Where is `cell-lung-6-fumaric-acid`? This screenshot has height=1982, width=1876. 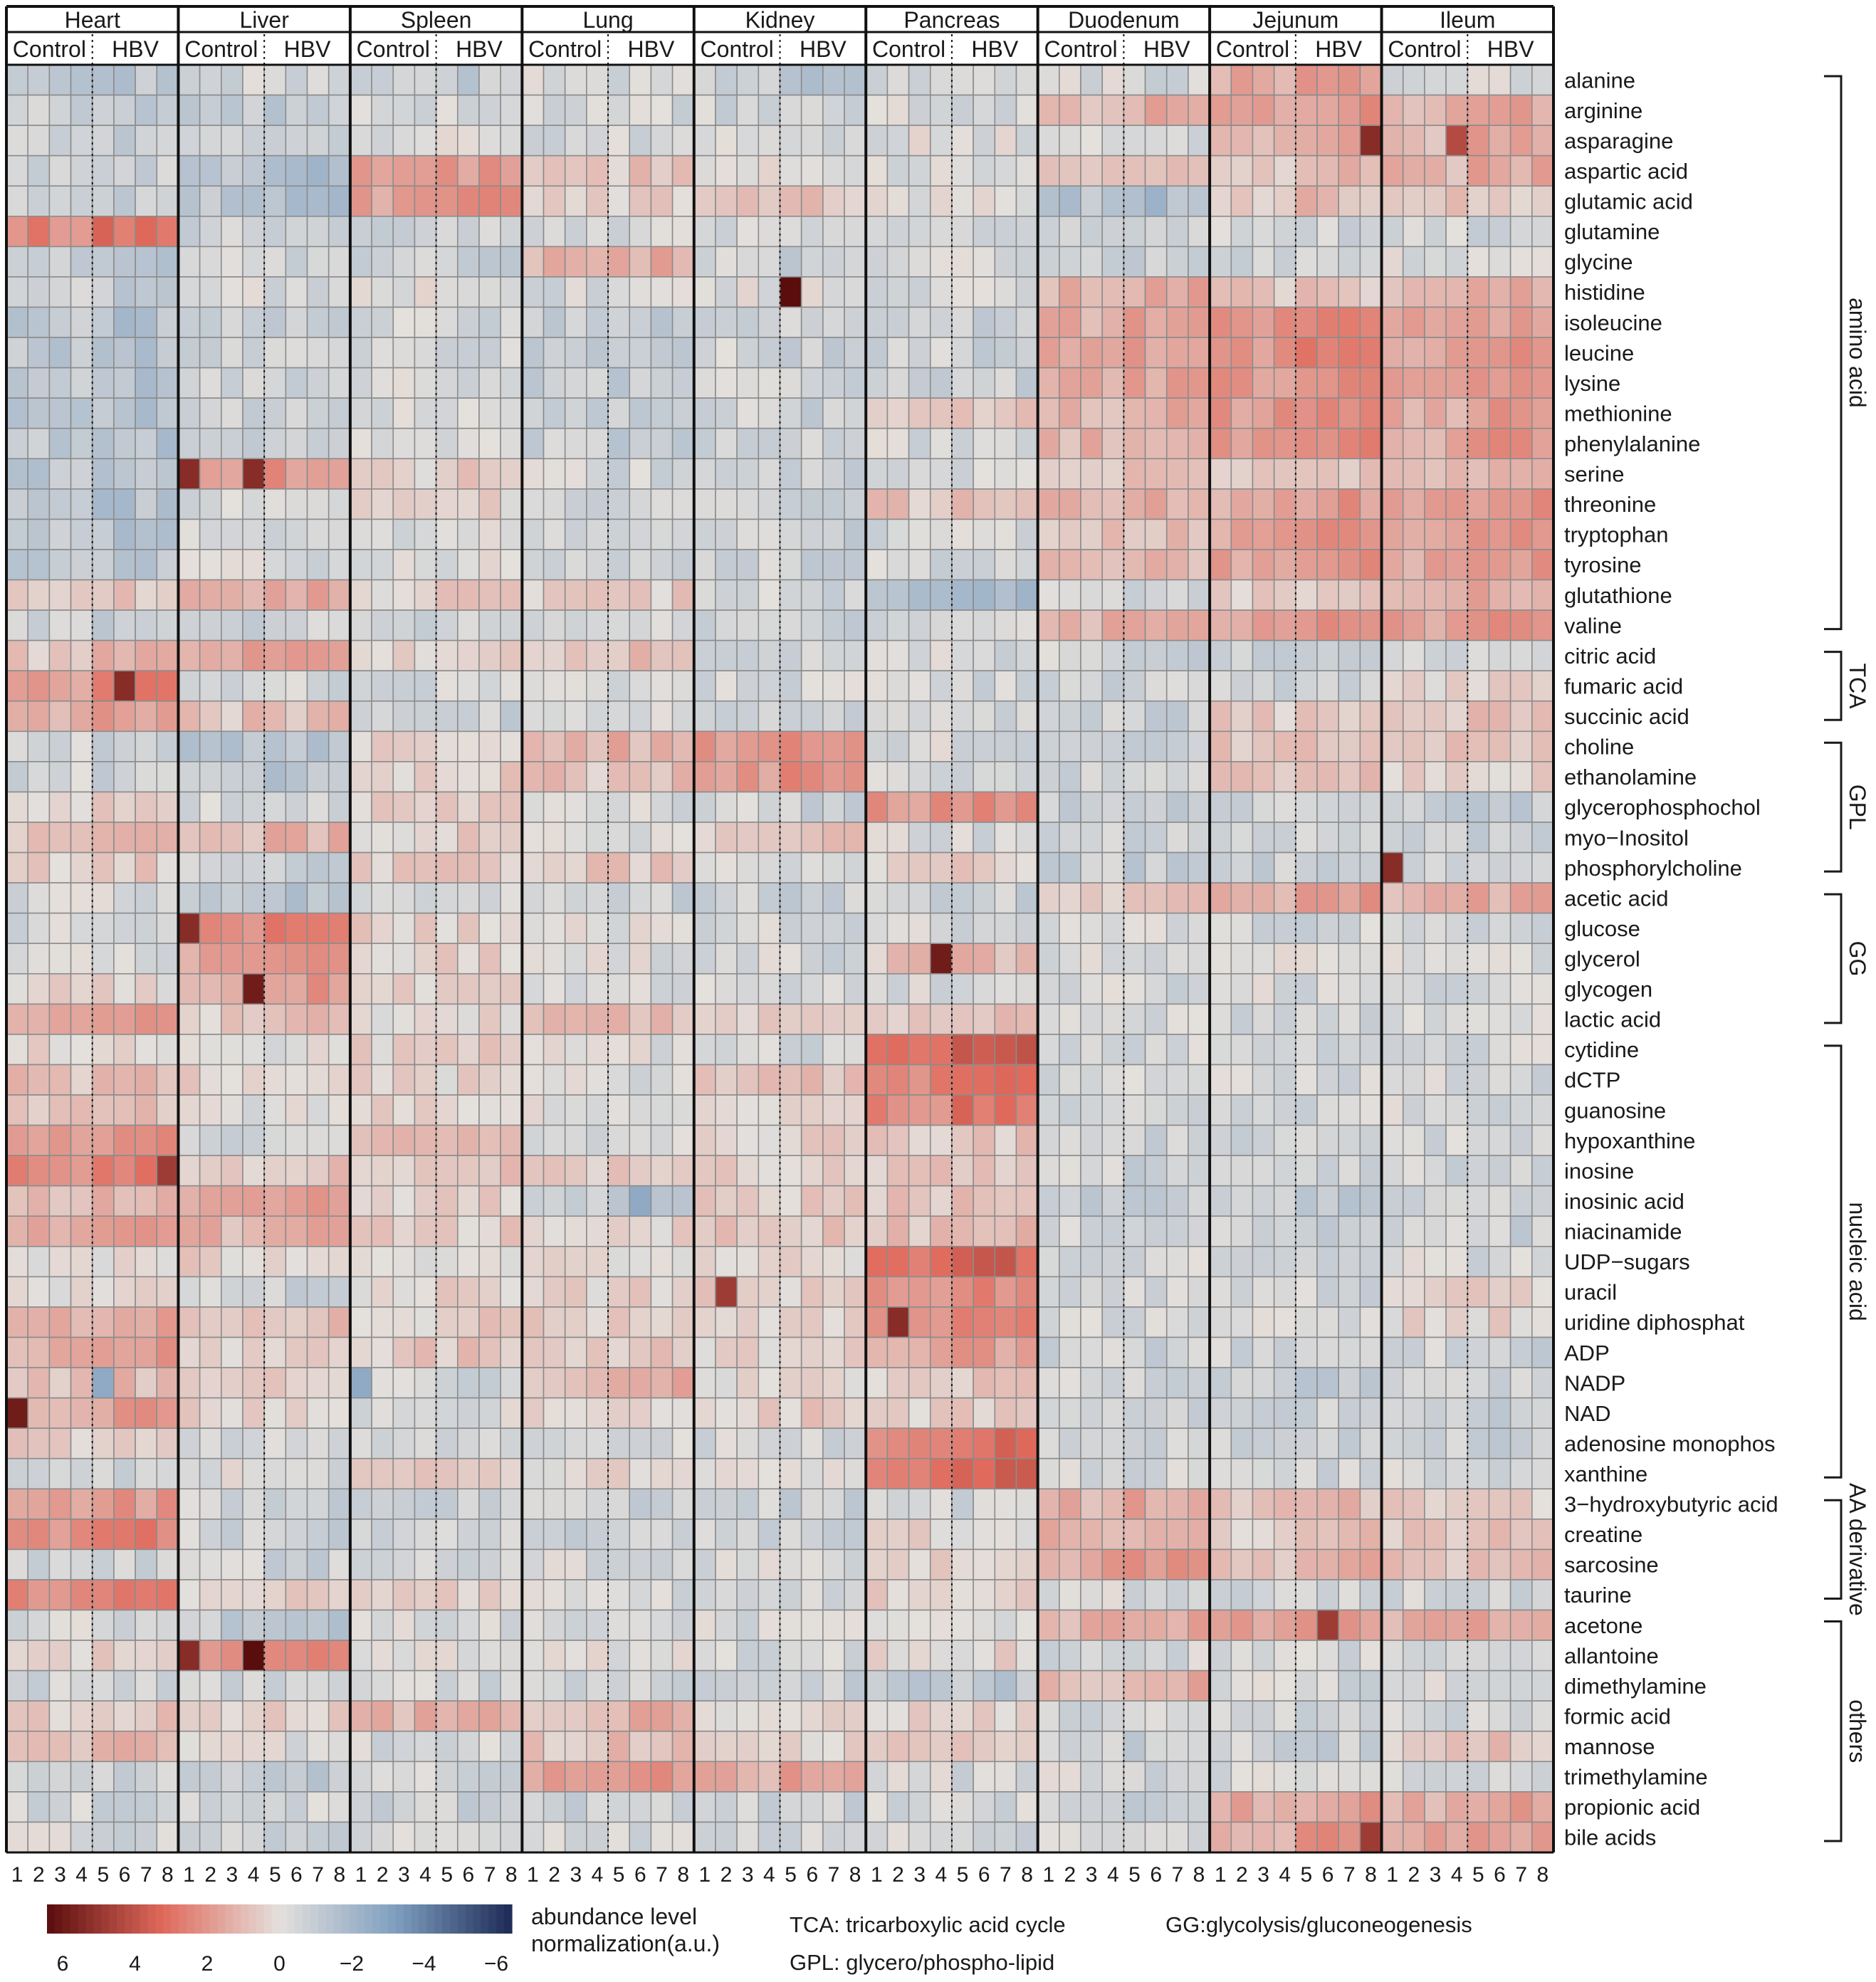 cell-lung-6-fumaric-acid is located at coordinates (640, 686).